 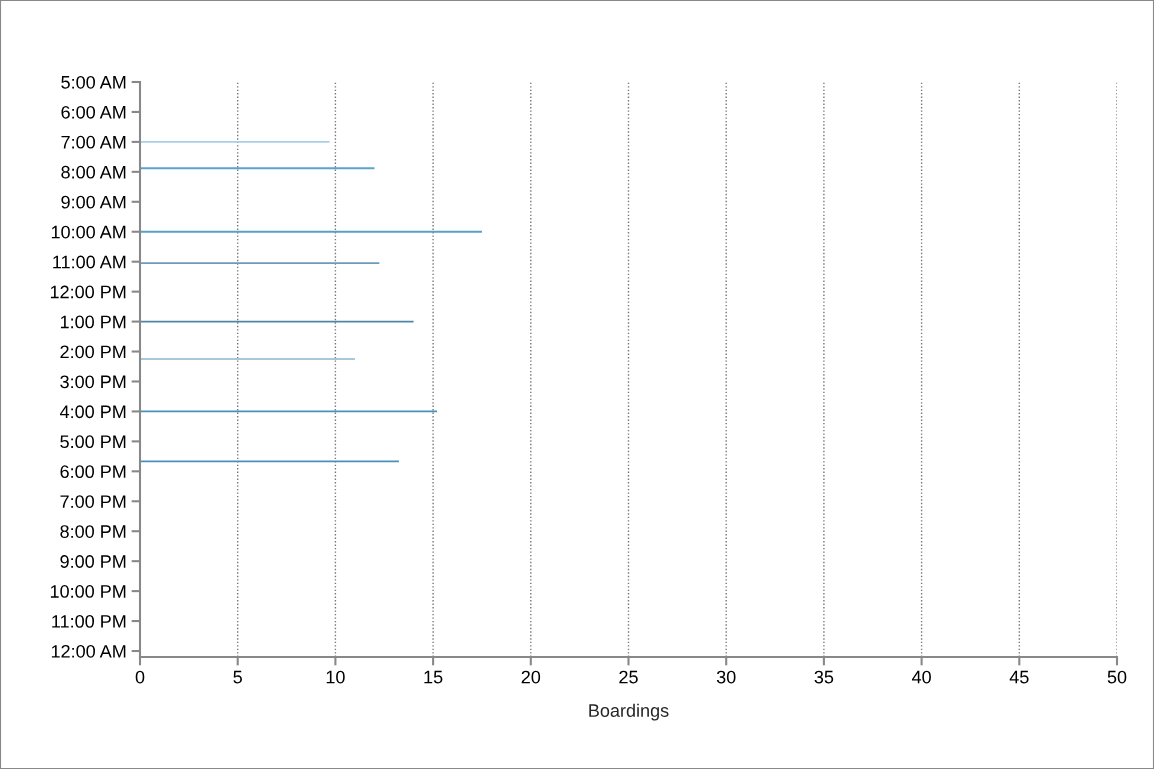 I want to click on y-tick-label: 12:00 PM, so click(x=88, y=292).